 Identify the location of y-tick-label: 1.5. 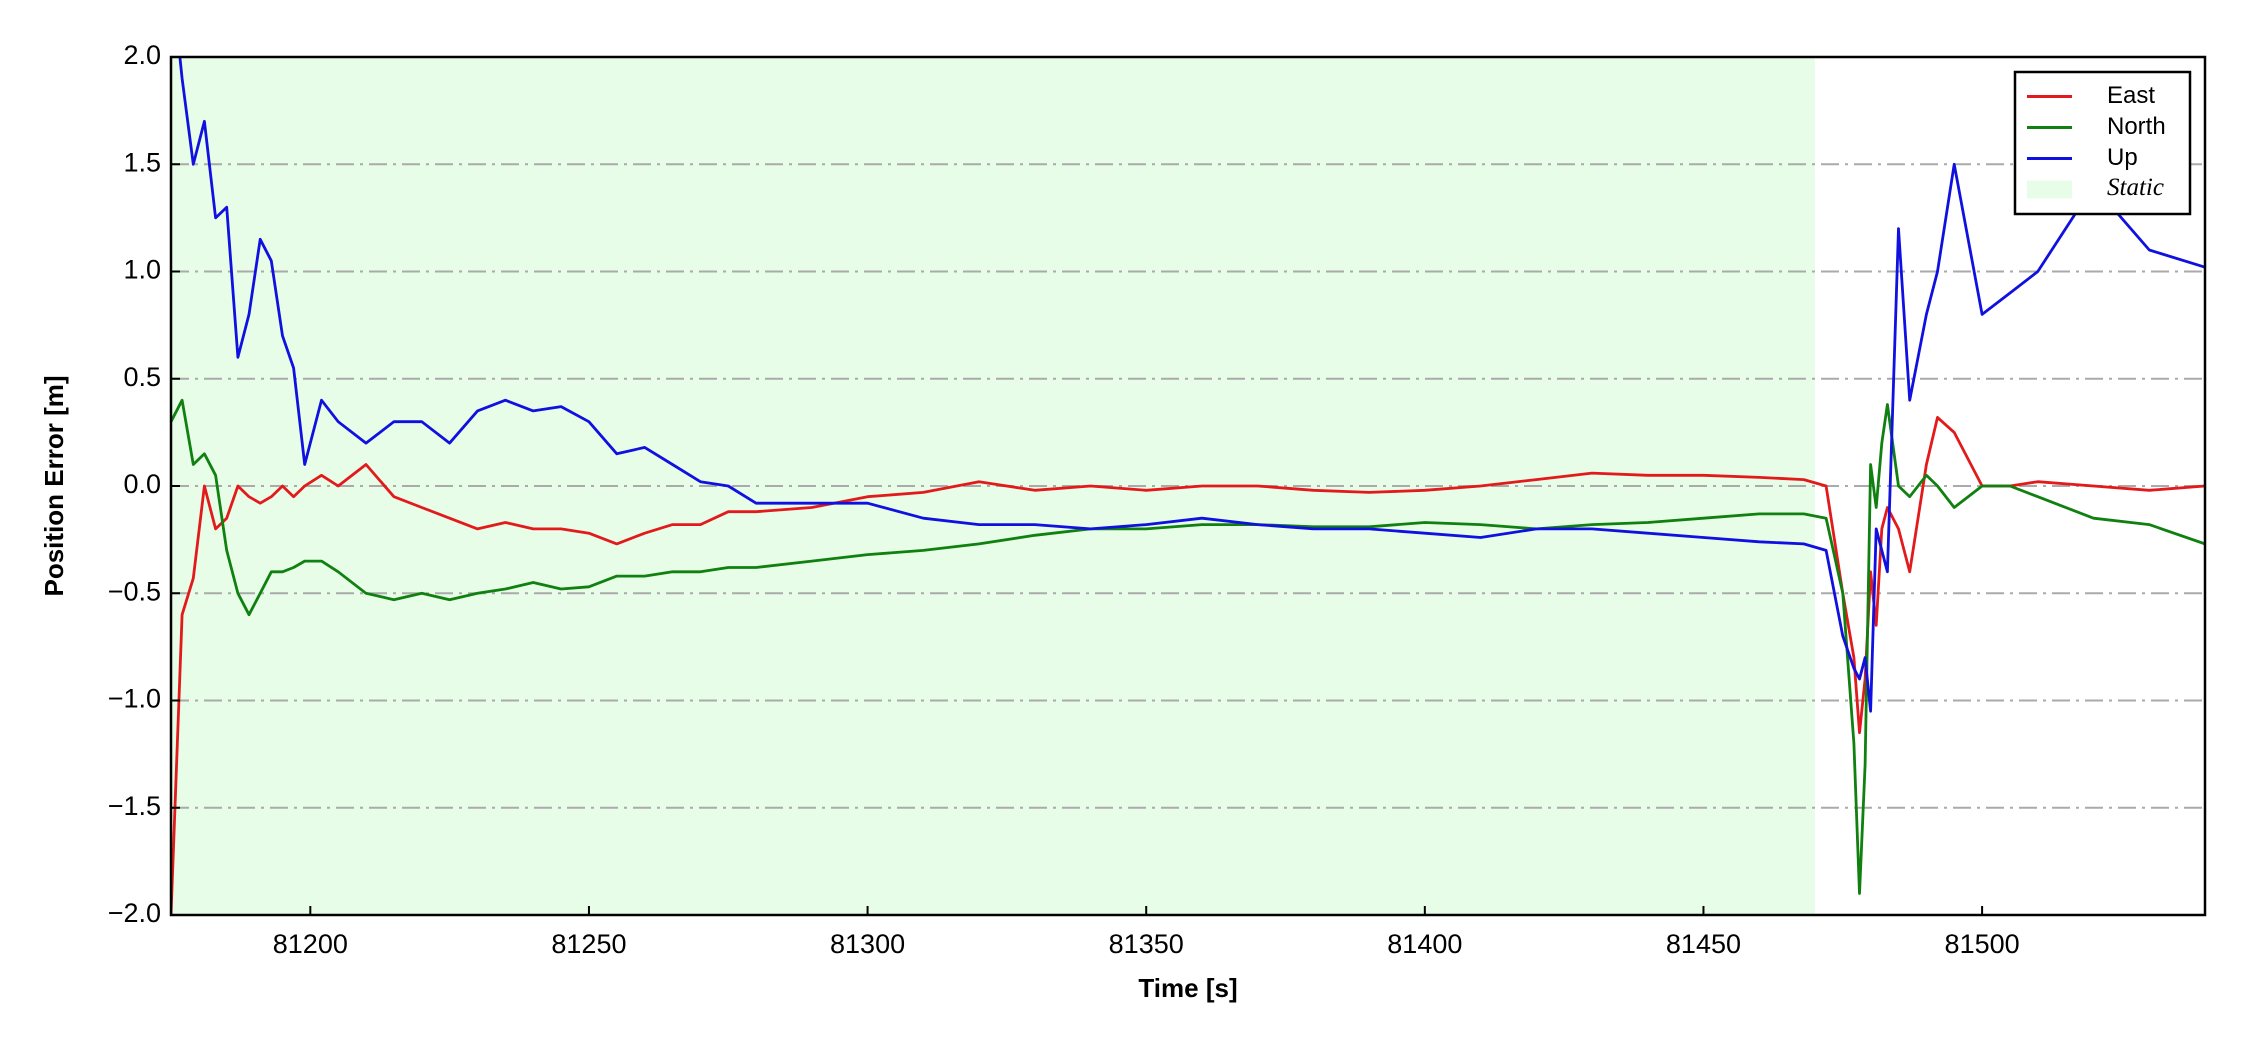
(142, 162).